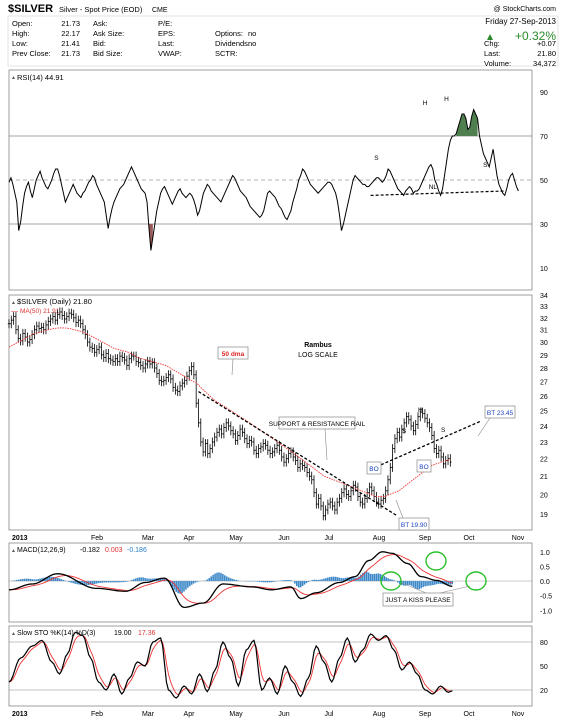 Image resolution: width=567 pixels, height=725 pixels. What do you see at coordinates (437, 193) in the screenshot?
I see `rsi-neckline` at bounding box center [437, 193].